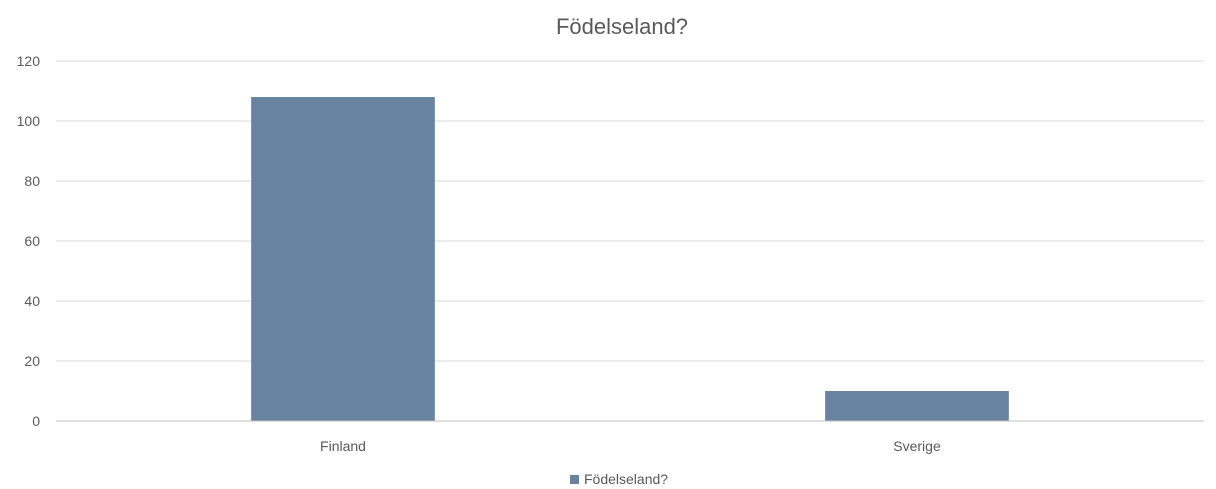 This screenshot has height=489, width=1216. What do you see at coordinates (343, 446) in the screenshot?
I see `x-tick-label: Finland` at bounding box center [343, 446].